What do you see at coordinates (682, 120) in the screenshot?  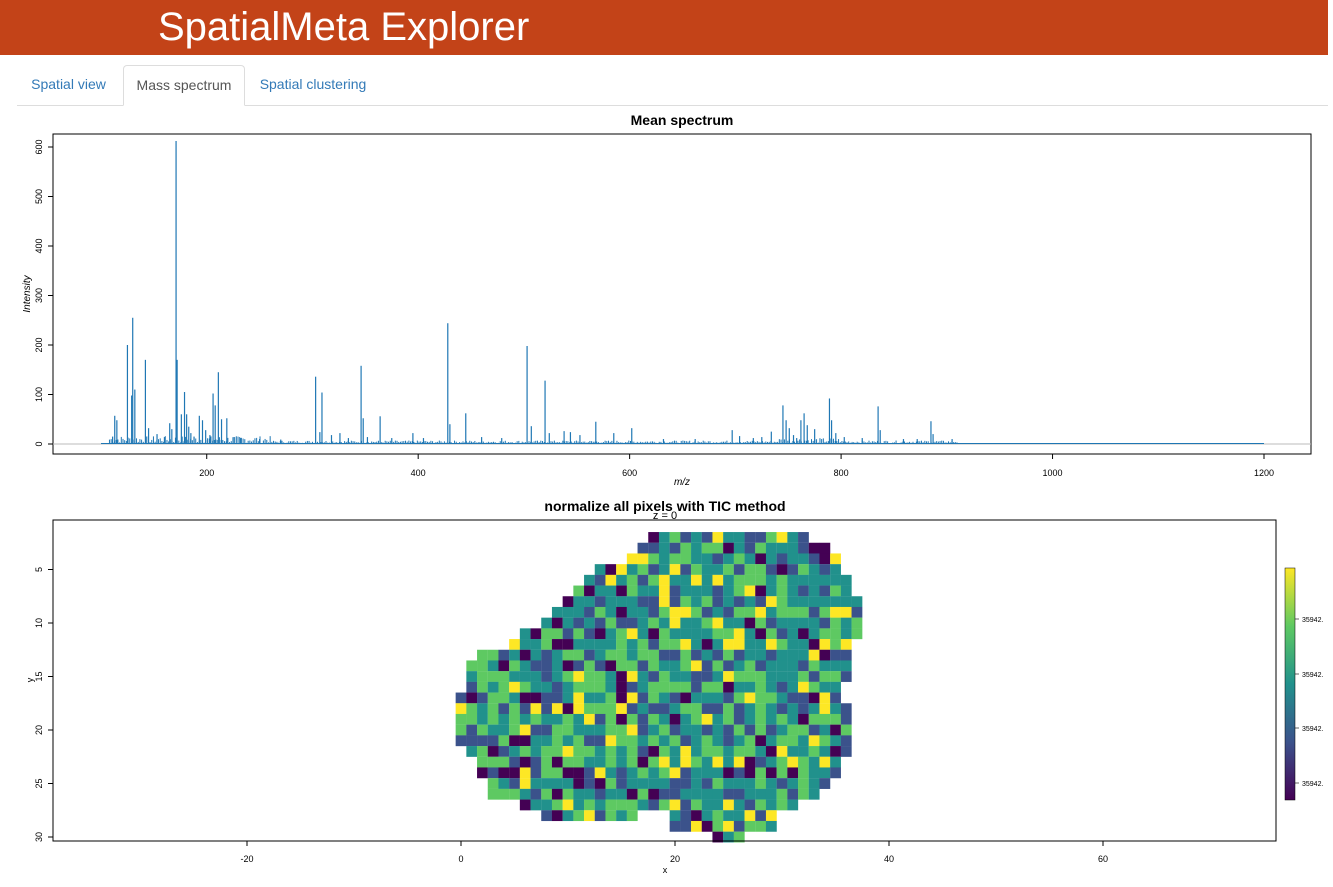 I see `chart-title: Mean spectrum` at bounding box center [682, 120].